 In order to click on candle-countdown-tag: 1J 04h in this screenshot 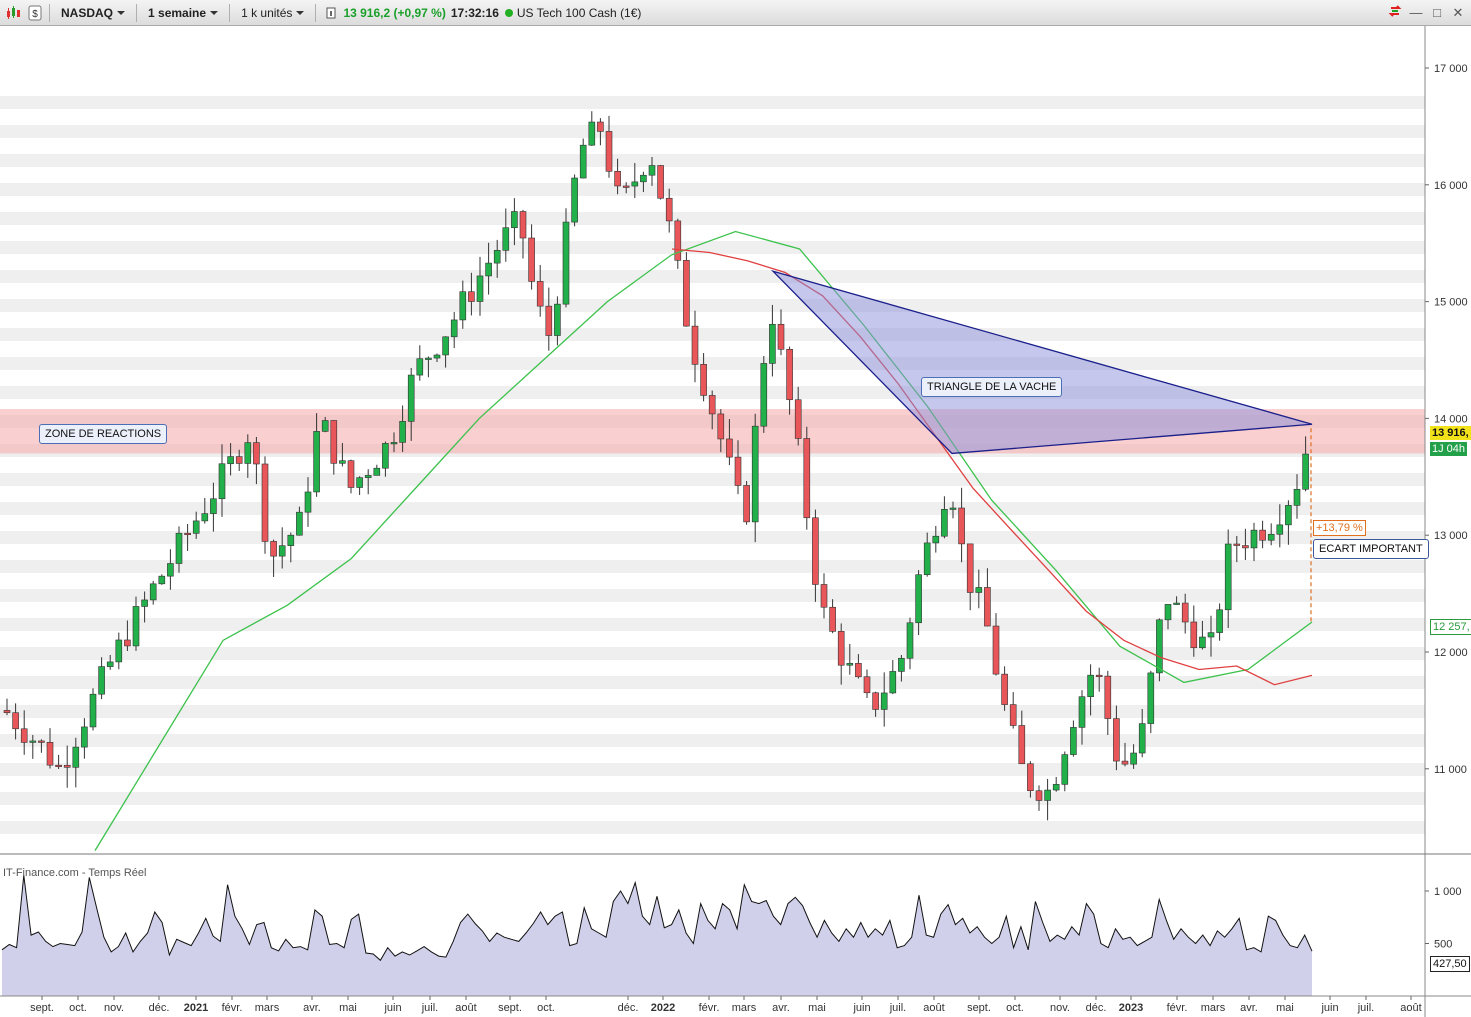, I will do `click(1449, 449)`.